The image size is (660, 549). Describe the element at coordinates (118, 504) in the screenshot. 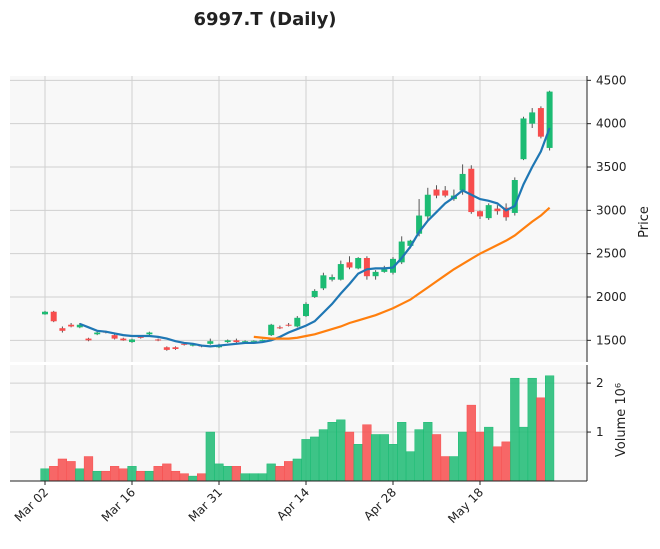

I see `x-tick-label: Mar 16` at that location.